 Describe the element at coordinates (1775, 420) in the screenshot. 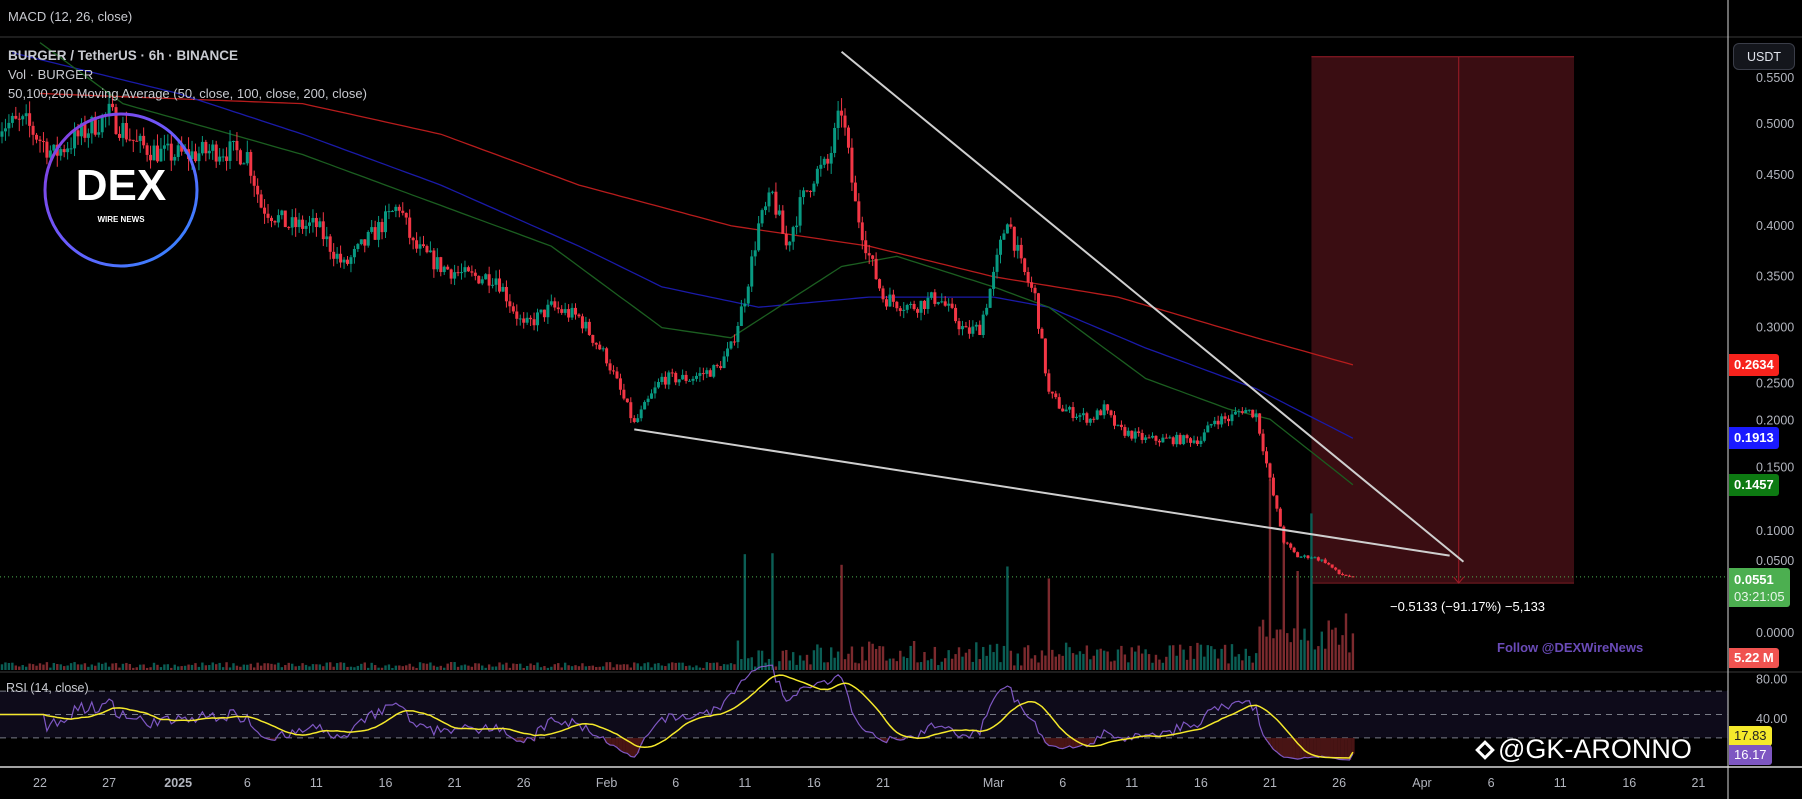

I see `price-tick-label: 0.2000` at that location.